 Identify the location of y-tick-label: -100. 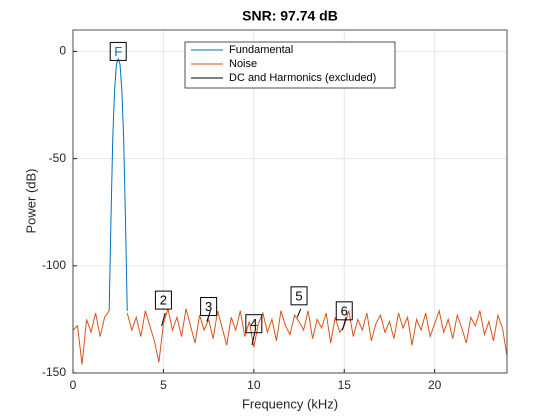
(54, 265).